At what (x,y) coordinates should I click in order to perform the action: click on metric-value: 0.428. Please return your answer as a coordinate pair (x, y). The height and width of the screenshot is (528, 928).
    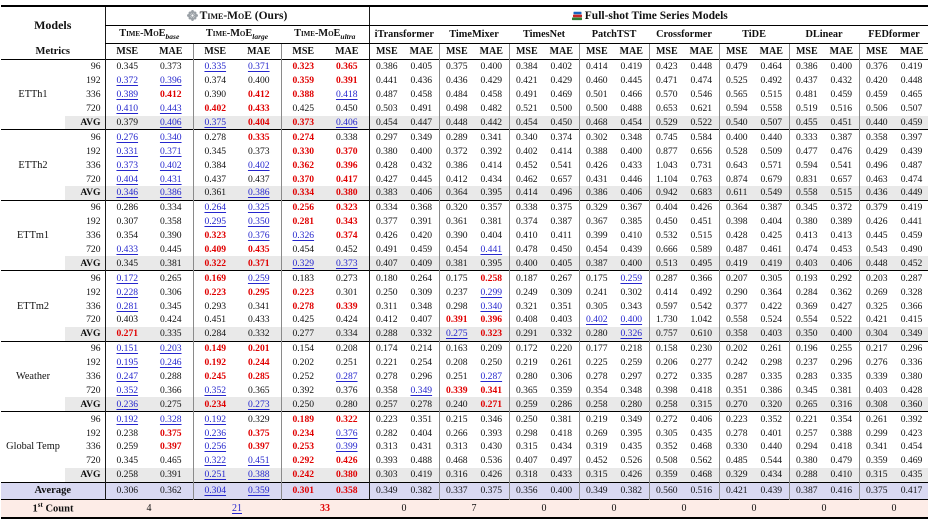
    Looking at the image, I should click on (911, 390).